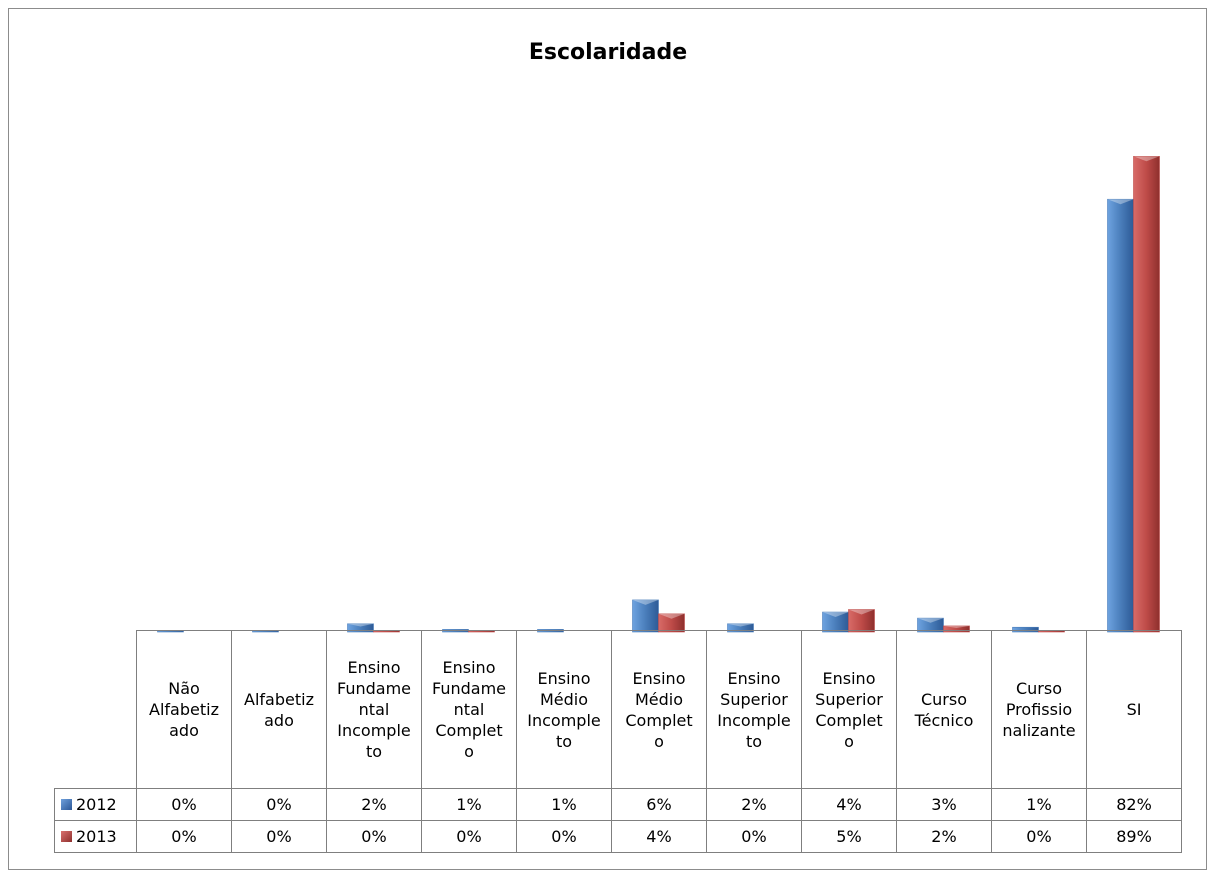 This screenshot has height=872, width=1209. Describe the element at coordinates (469, 709) in the screenshot. I see `category-label-ensino-fundamental-completo: Ensino Fundame ntal Complet o` at that location.